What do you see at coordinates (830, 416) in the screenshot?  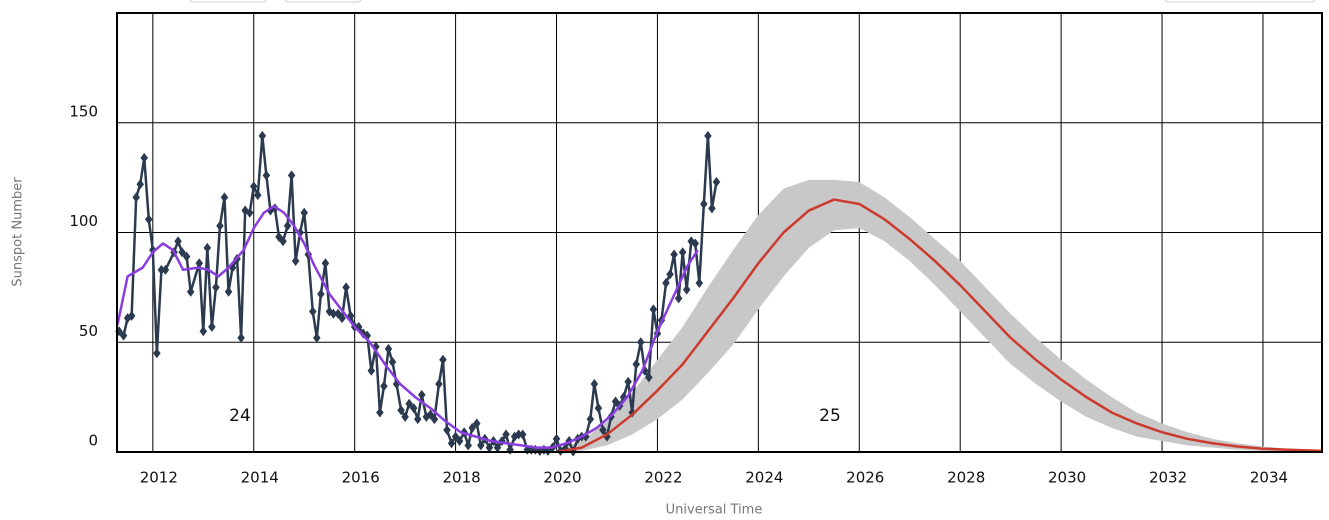 I see `cycle-label: 25` at bounding box center [830, 416].